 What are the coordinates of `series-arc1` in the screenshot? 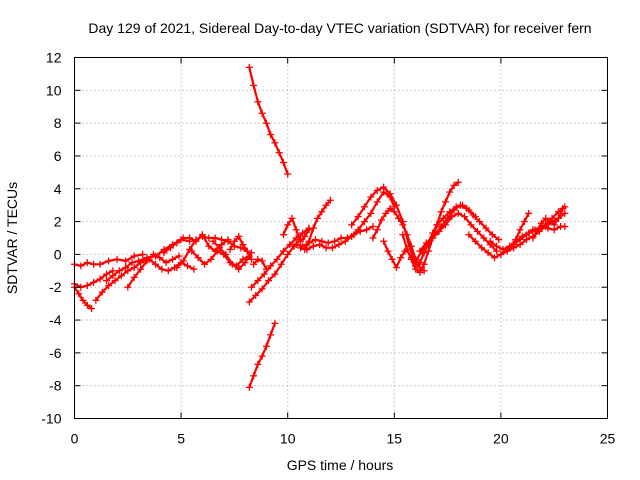 It's located at (109, 260).